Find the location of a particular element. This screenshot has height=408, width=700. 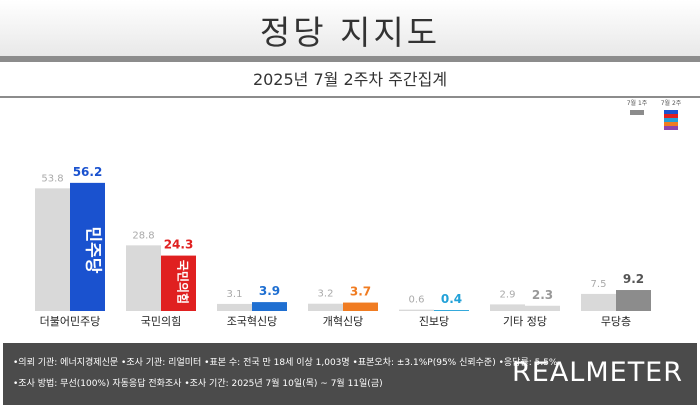

x-axis-labels: 더불어민주당 국민의힘 조국혁신당 개혁신당 진보당 기타 정당 무당층 is located at coordinates (336, 321).